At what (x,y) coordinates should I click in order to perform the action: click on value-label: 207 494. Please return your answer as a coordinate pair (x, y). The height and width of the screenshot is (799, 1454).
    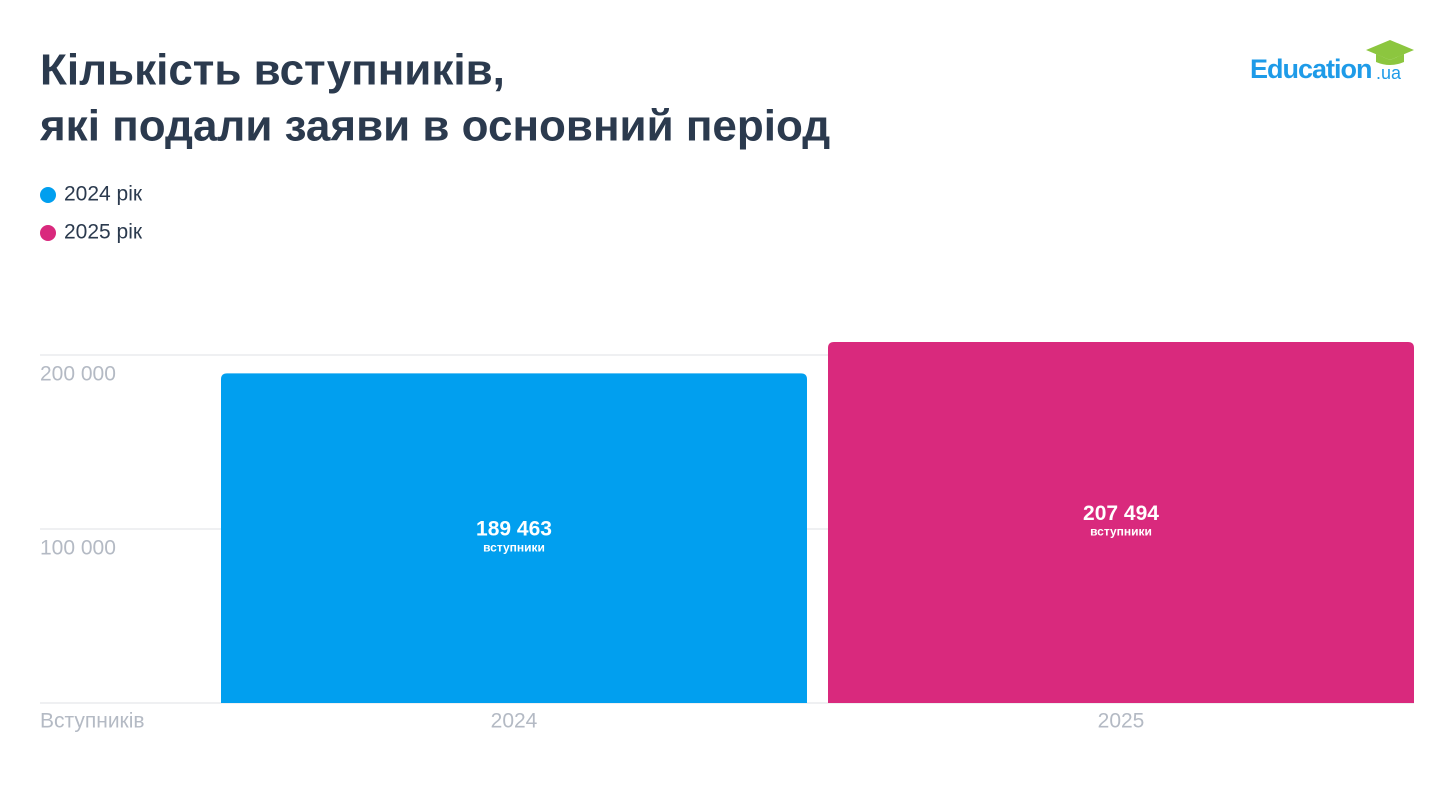
    Looking at the image, I should click on (1121, 513).